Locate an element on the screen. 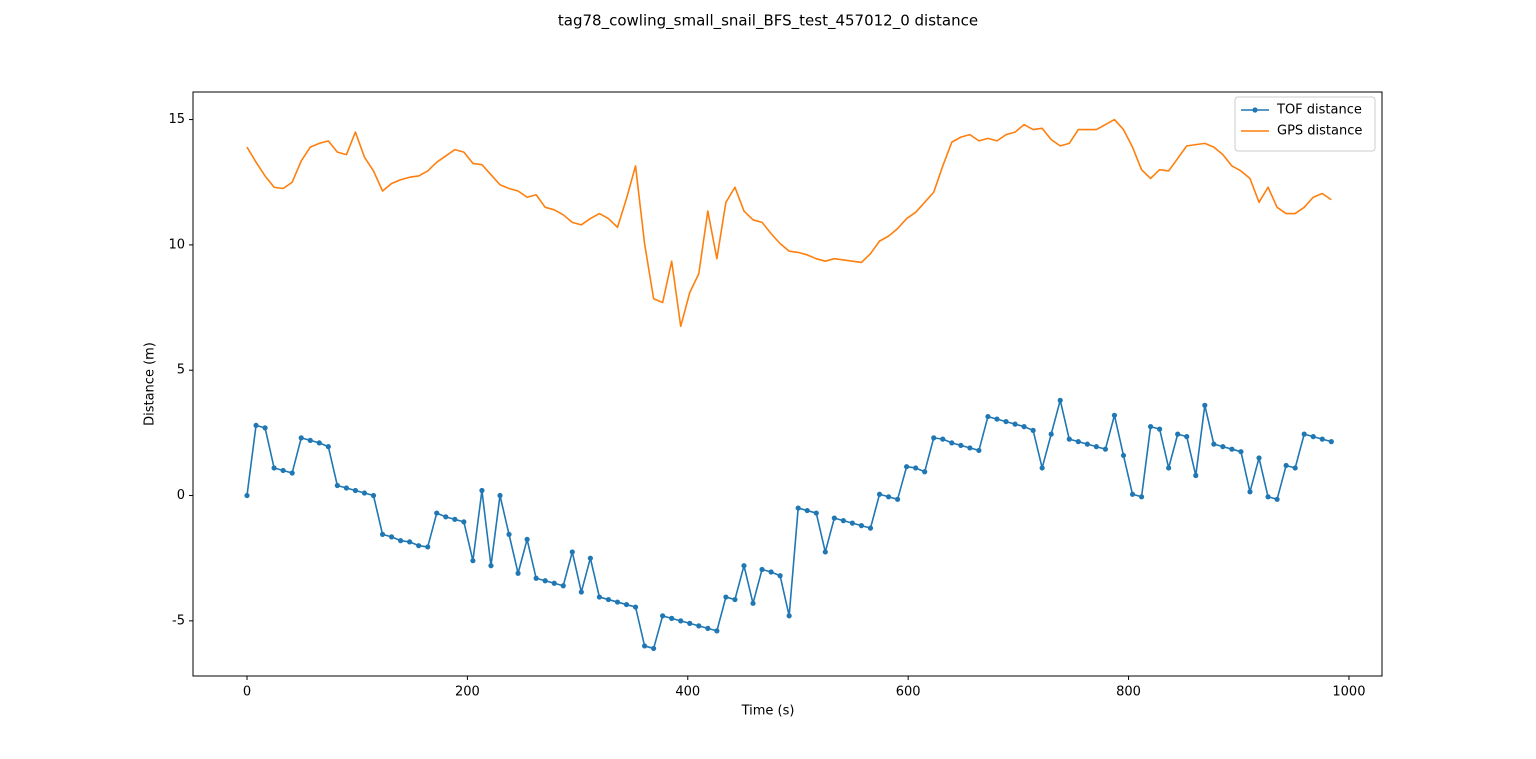 The image size is (1536, 759). y-axis-label: Distance (m) is located at coordinates (150, 384).